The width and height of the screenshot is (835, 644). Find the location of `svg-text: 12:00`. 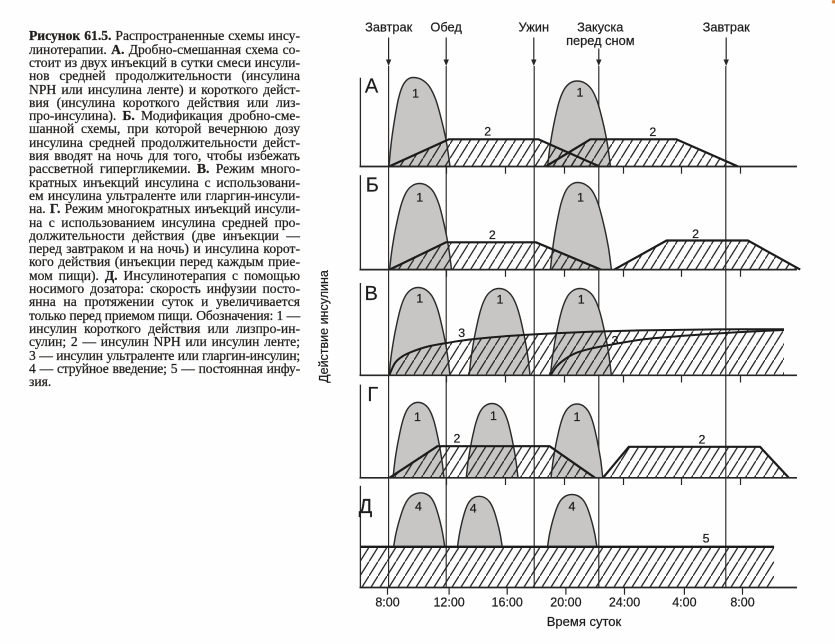

svg-text: 12:00 is located at coordinates (448, 603).